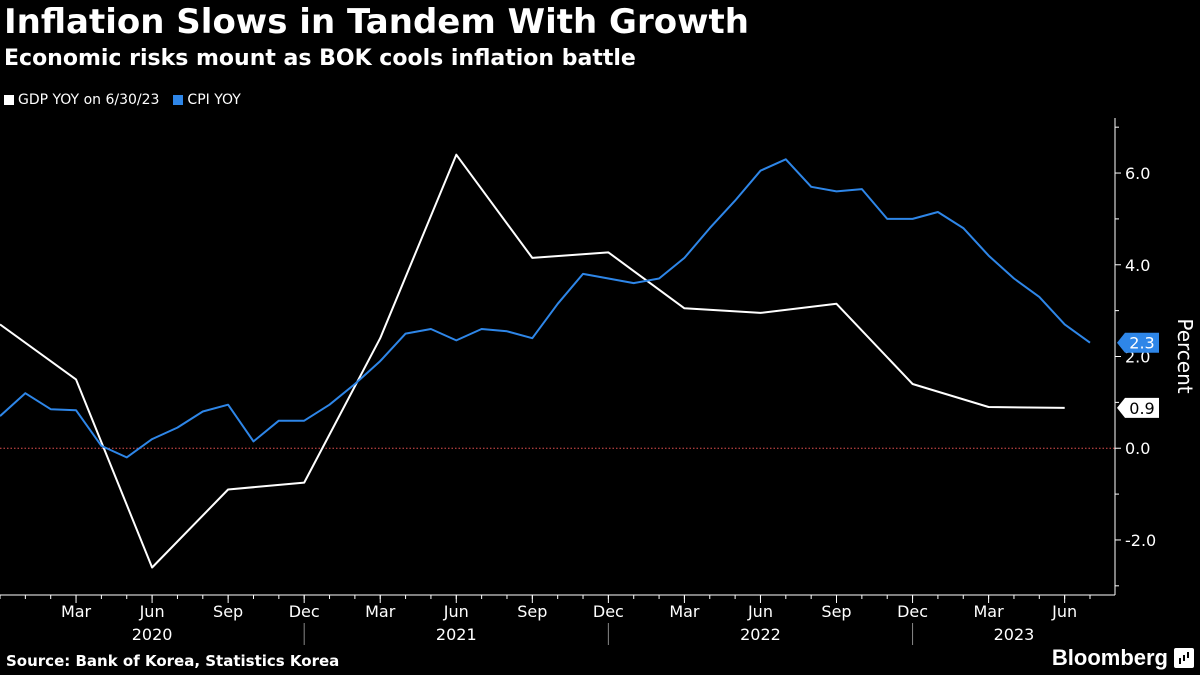  What do you see at coordinates (1185, 355) in the screenshot?
I see `y-axis-title: Percent` at bounding box center [1185, 355].